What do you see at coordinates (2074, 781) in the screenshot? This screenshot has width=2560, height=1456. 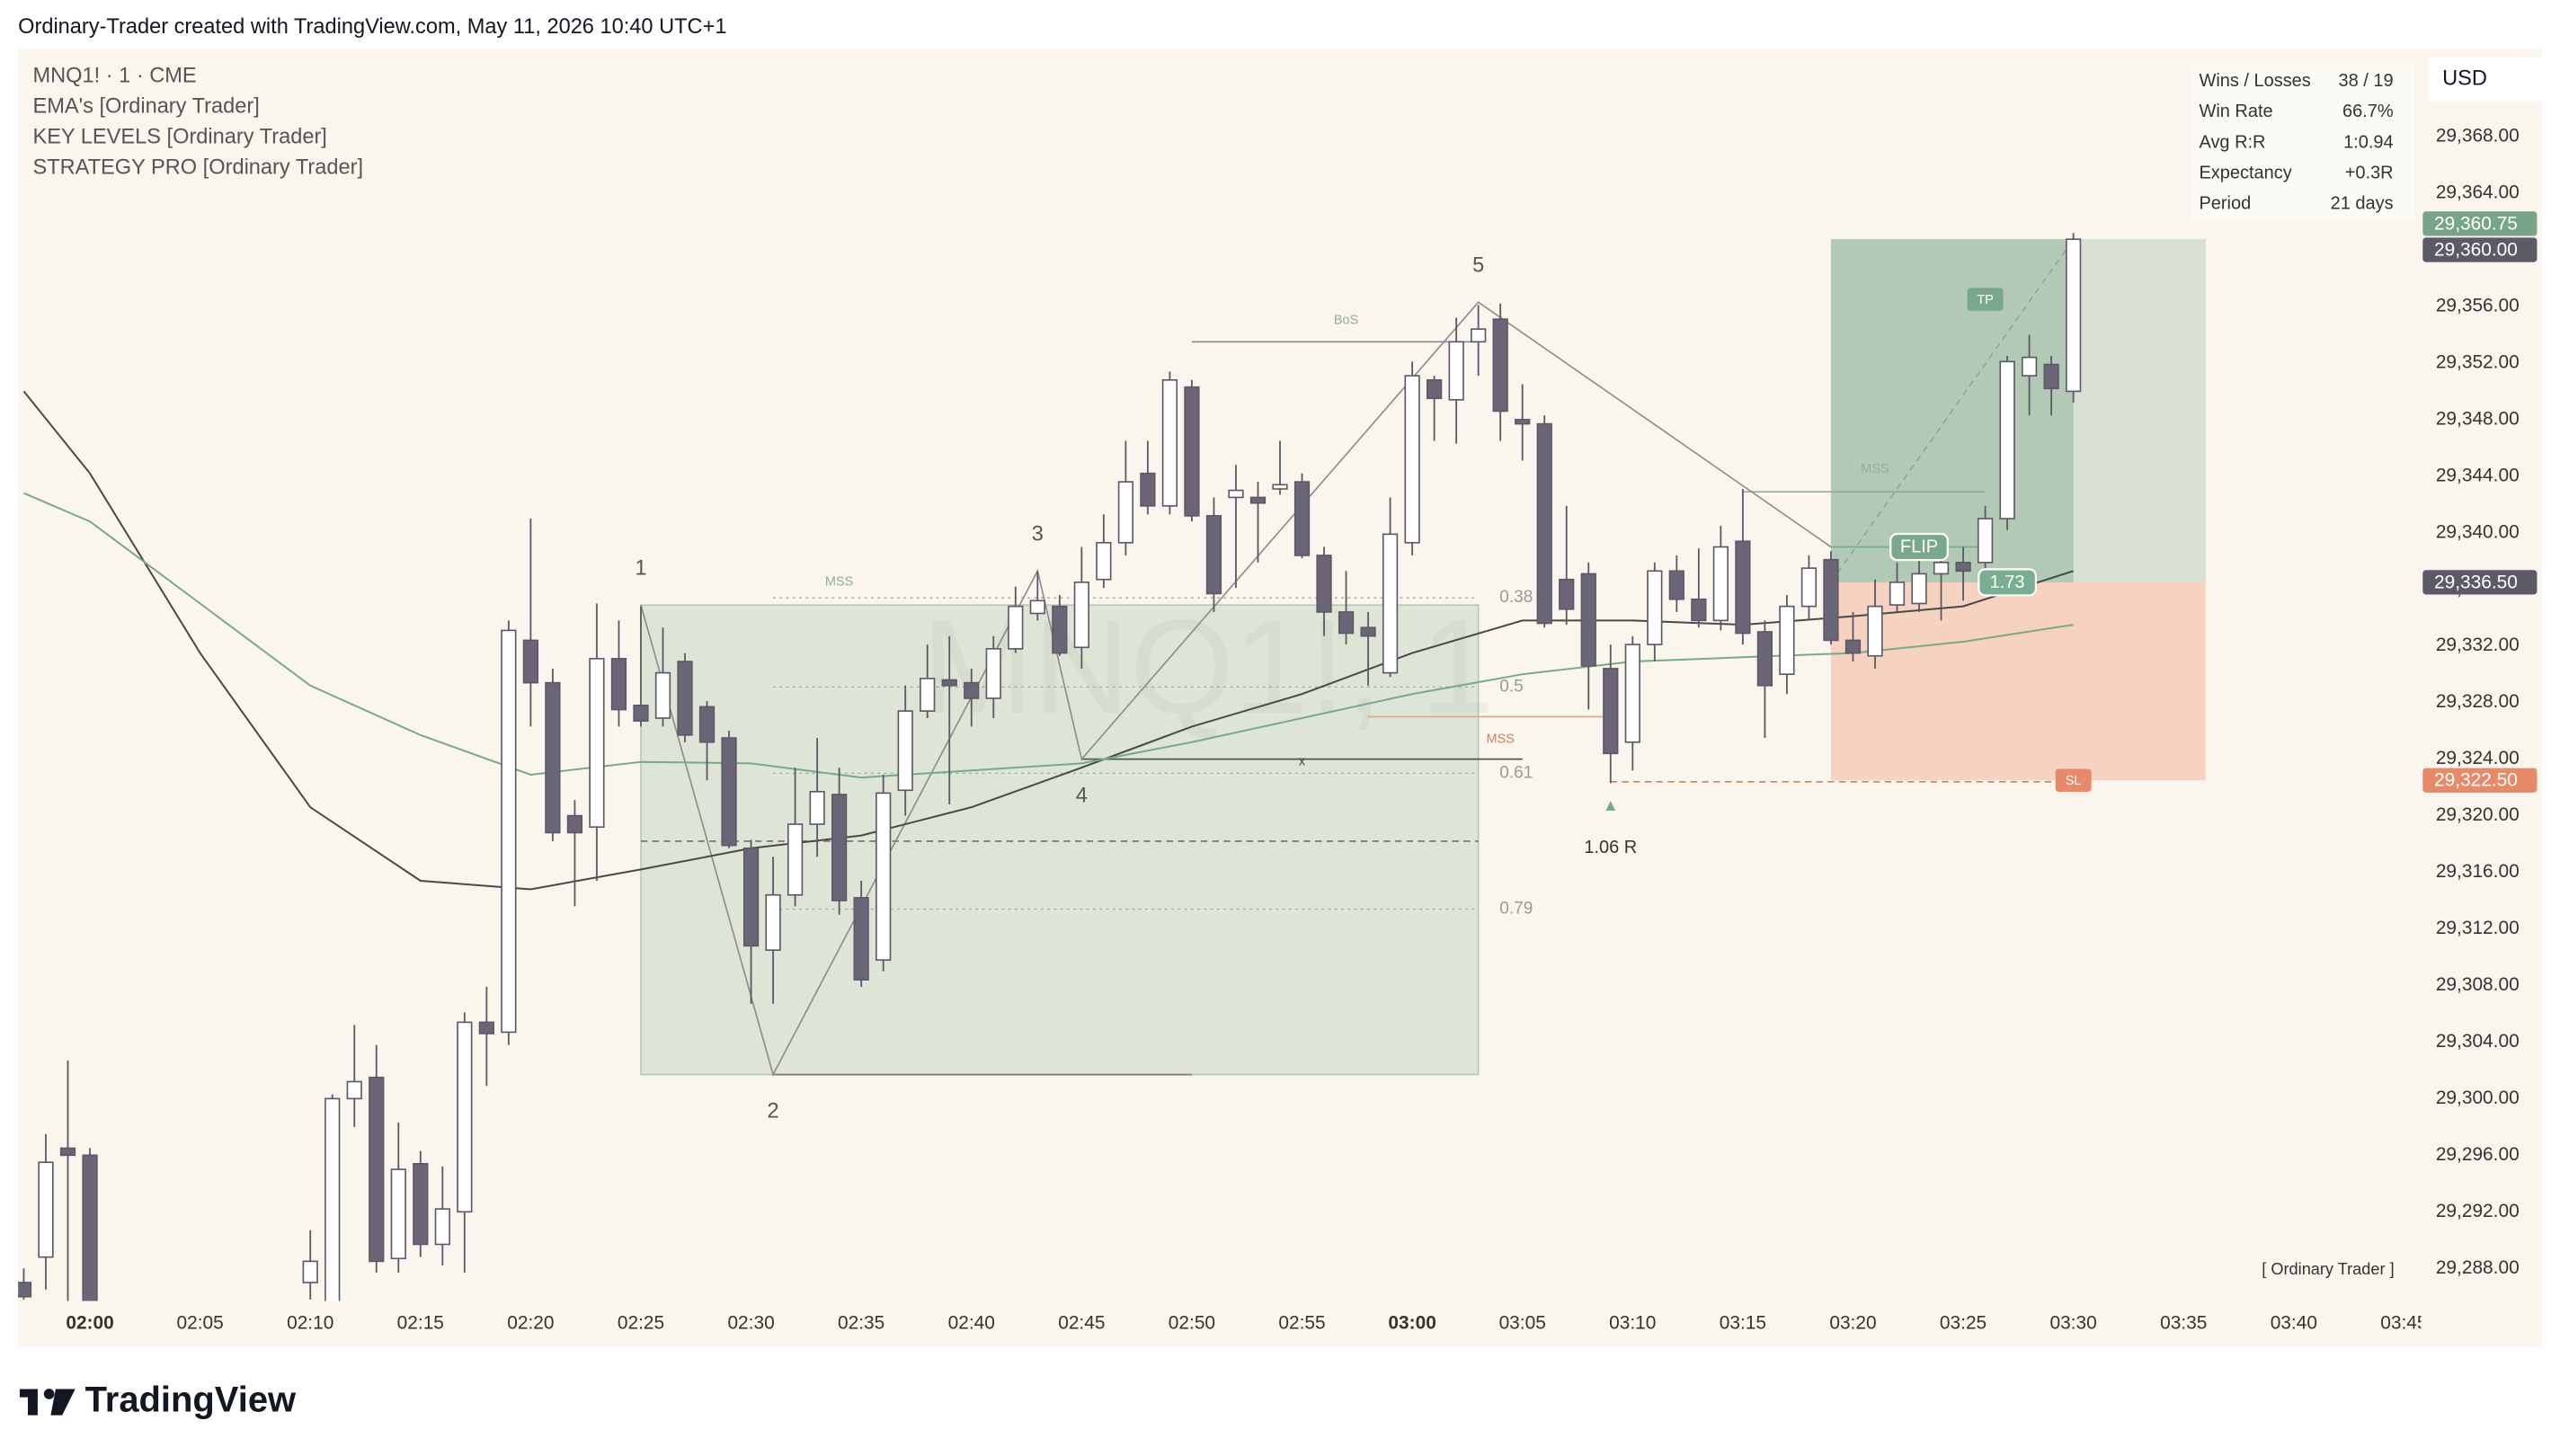 I see `tag-label: SL` at bounding box center [2074, 781].